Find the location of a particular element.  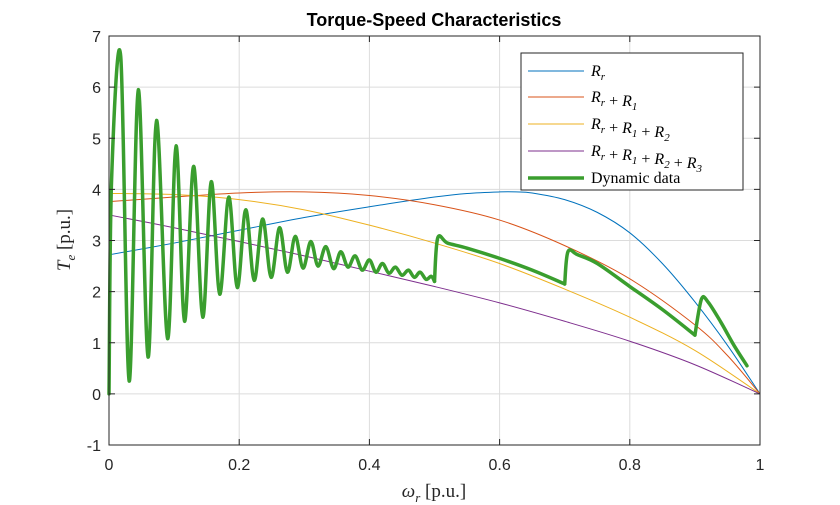

legend-label: Rr is located at coordinates (598, 73).